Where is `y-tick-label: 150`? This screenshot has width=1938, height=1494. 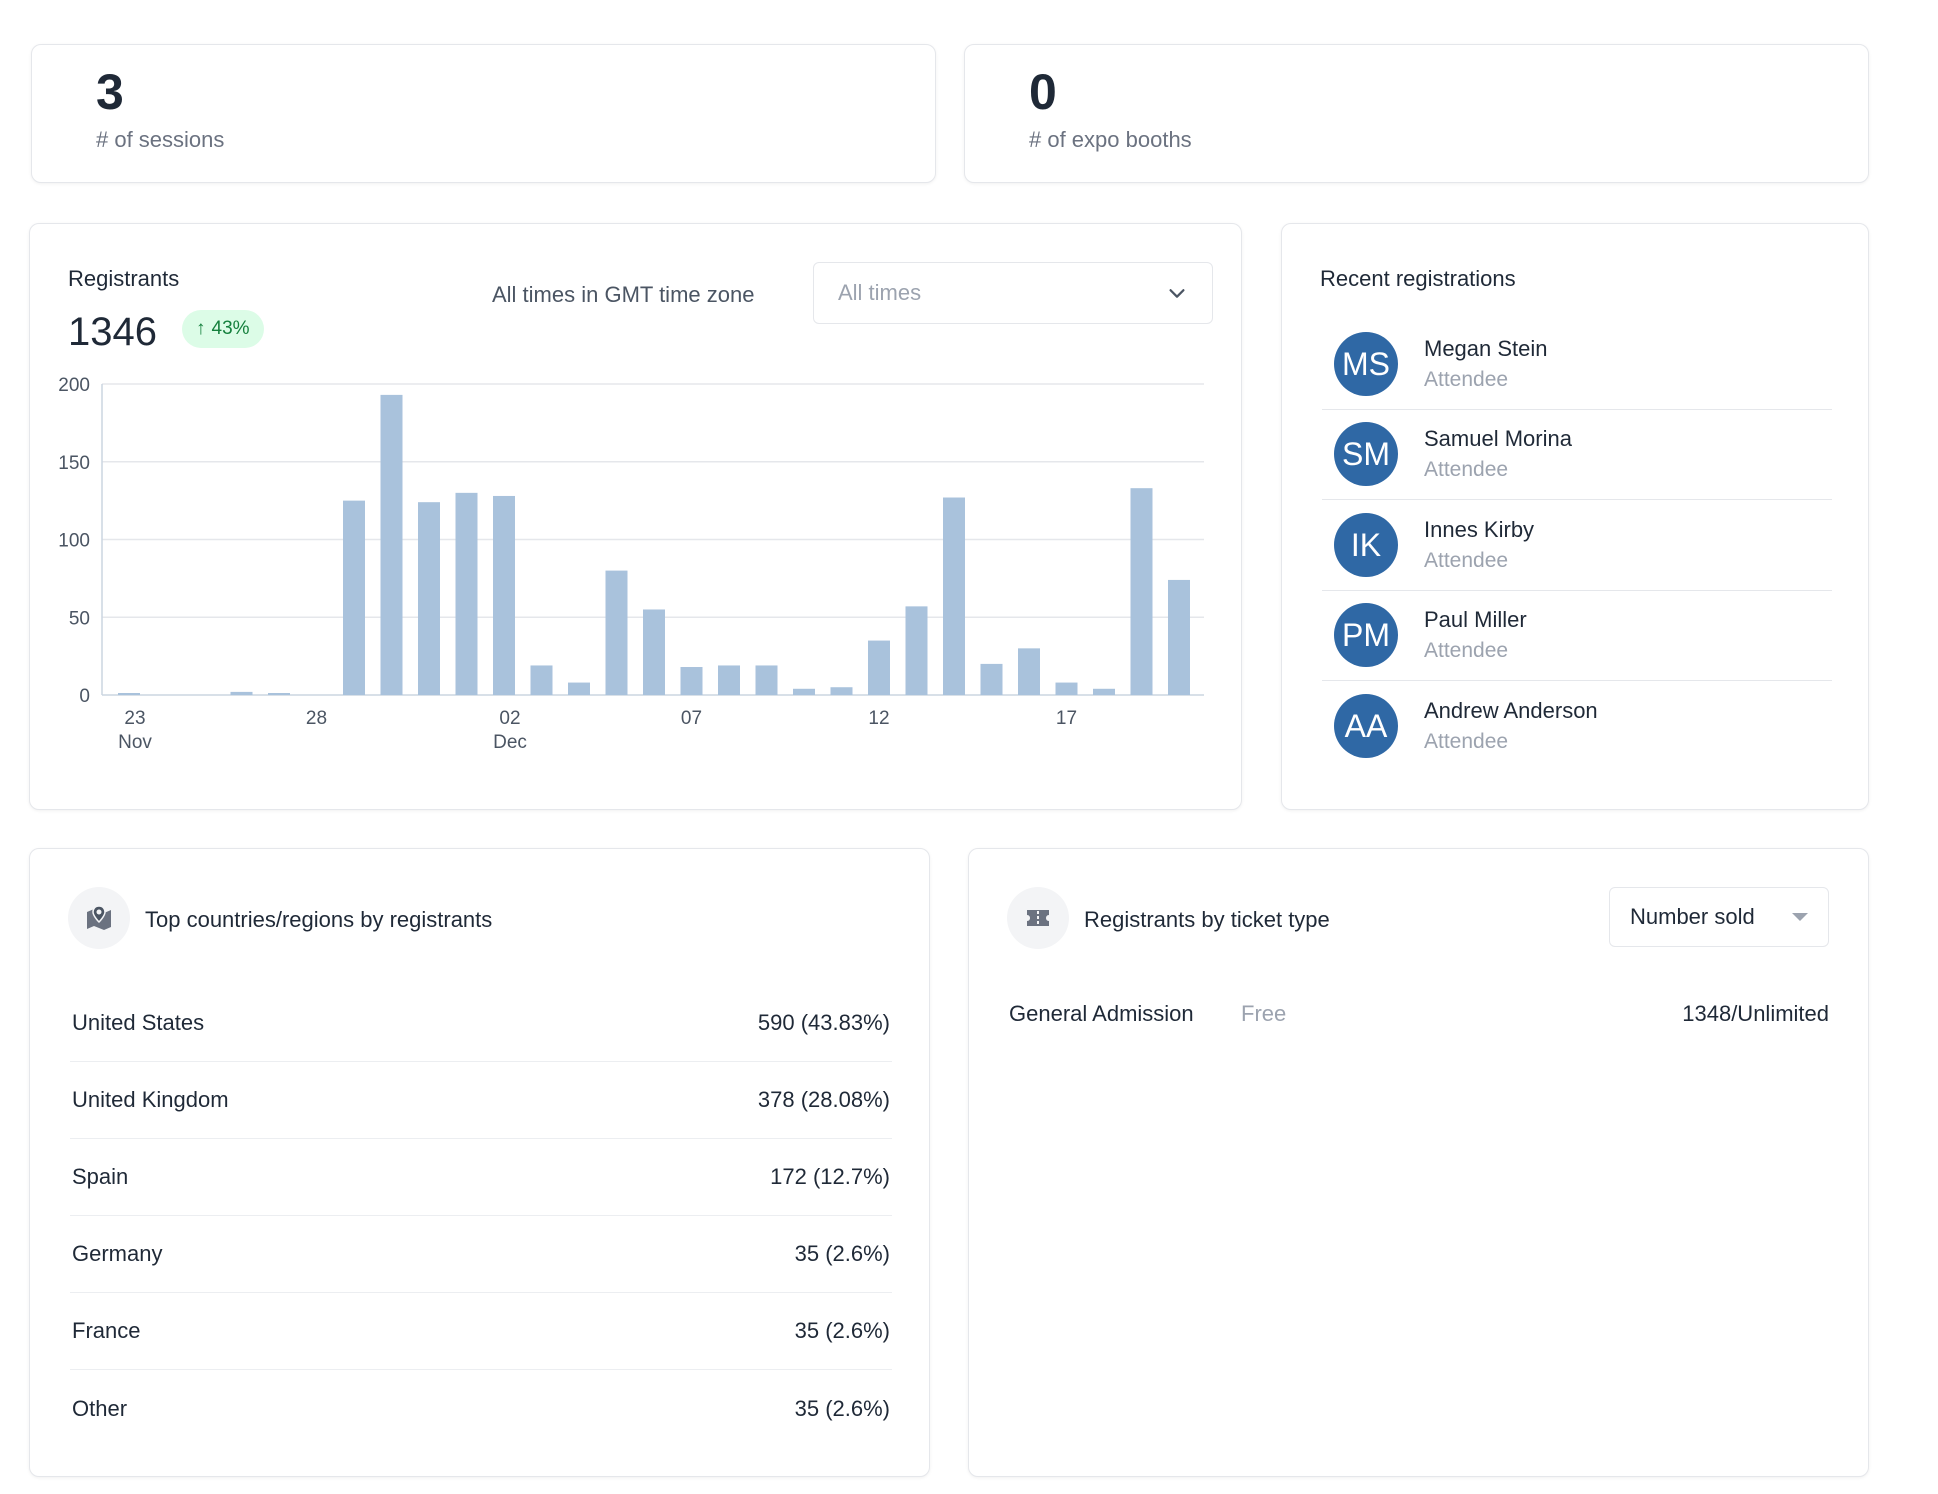 y-tick-label: 150 is located at coordinates (74, 463).